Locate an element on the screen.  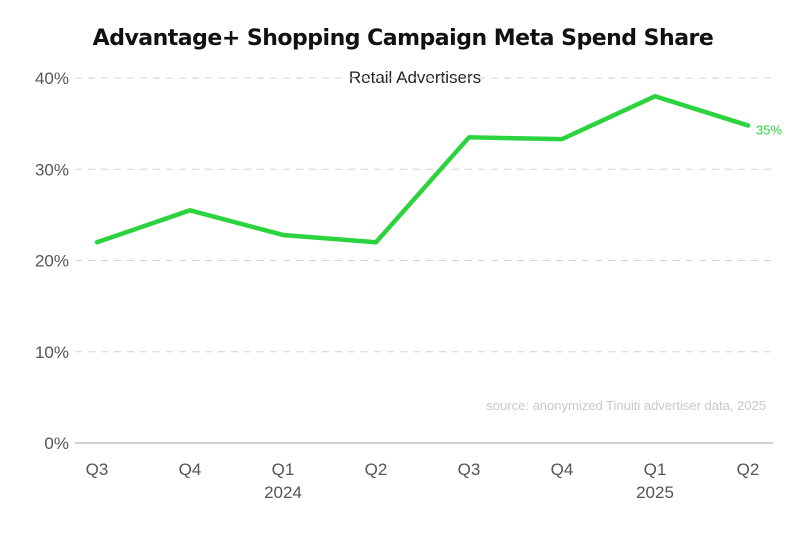
y-tick-label: 10% is located at coordinates (52, 352).